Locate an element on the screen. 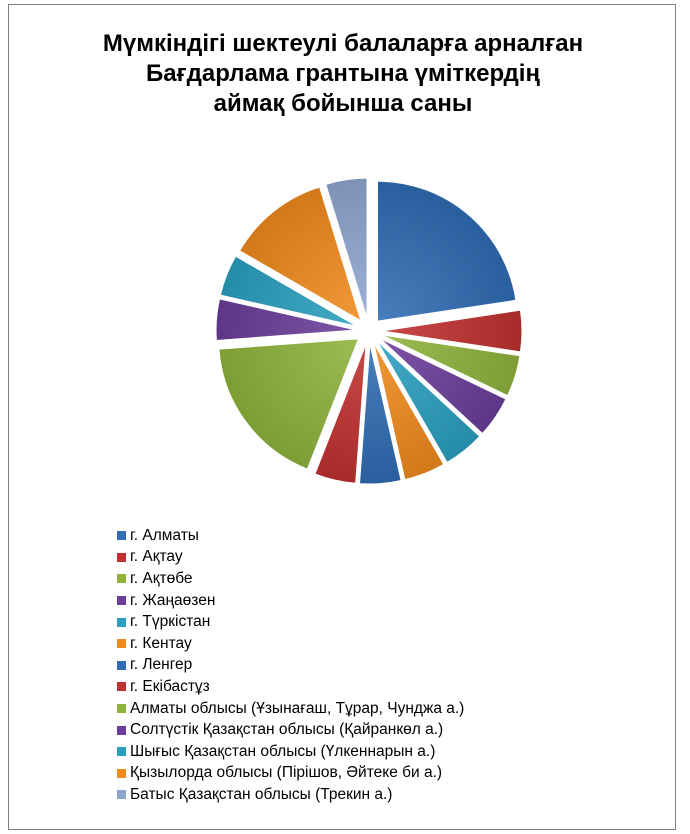  legend-item: г. Жаңаөзен is located at coordinates (387, 601).